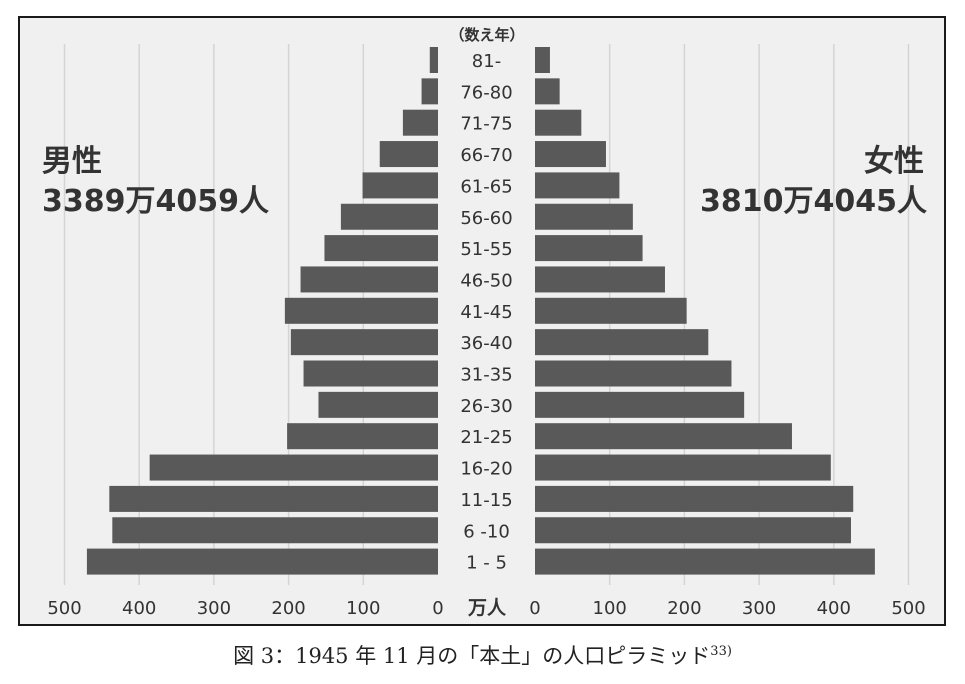  What do you see at coordinates (486, 249) in the screenshot?
I see `age-group-label: 51-55` at bounding box center [486, 249].